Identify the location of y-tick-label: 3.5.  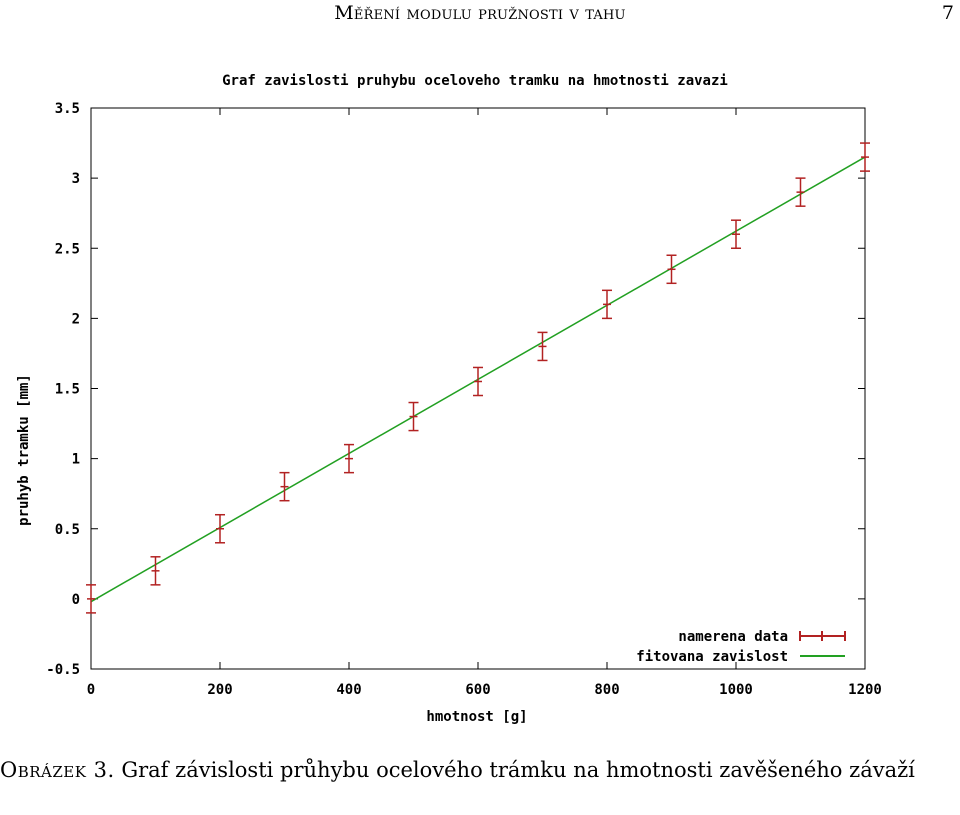
(67, 109).